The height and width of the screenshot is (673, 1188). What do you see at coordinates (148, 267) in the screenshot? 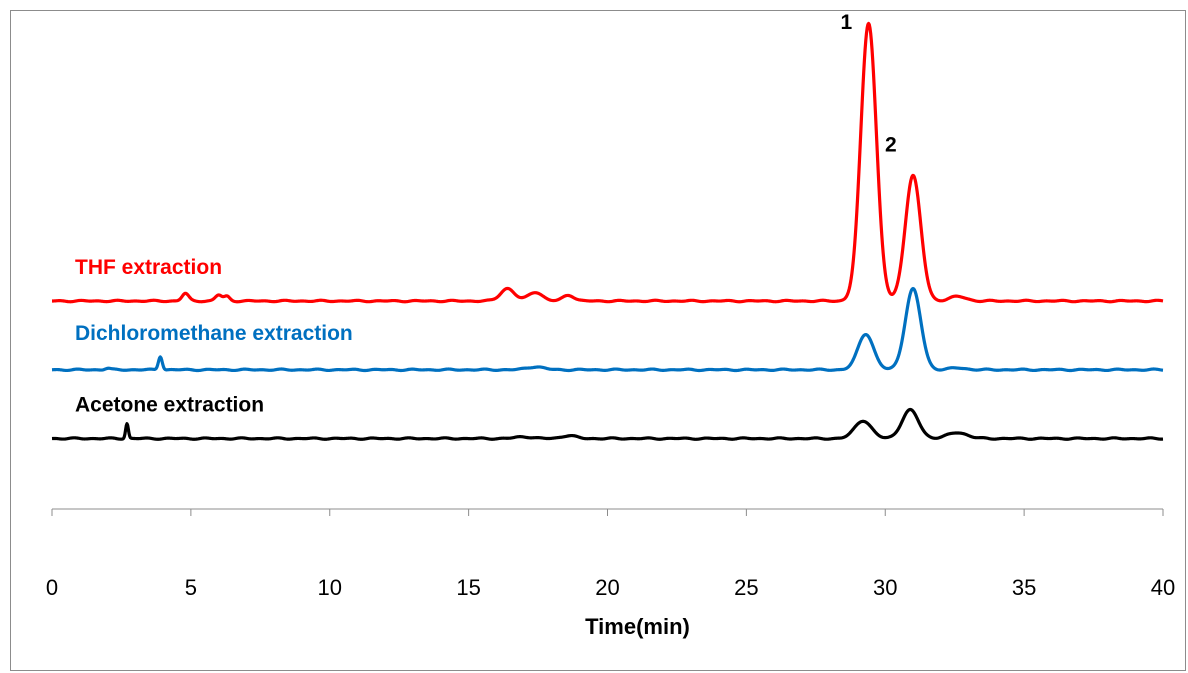
I see `series-label-1: THF extraction` at bounding box center [148, 267].